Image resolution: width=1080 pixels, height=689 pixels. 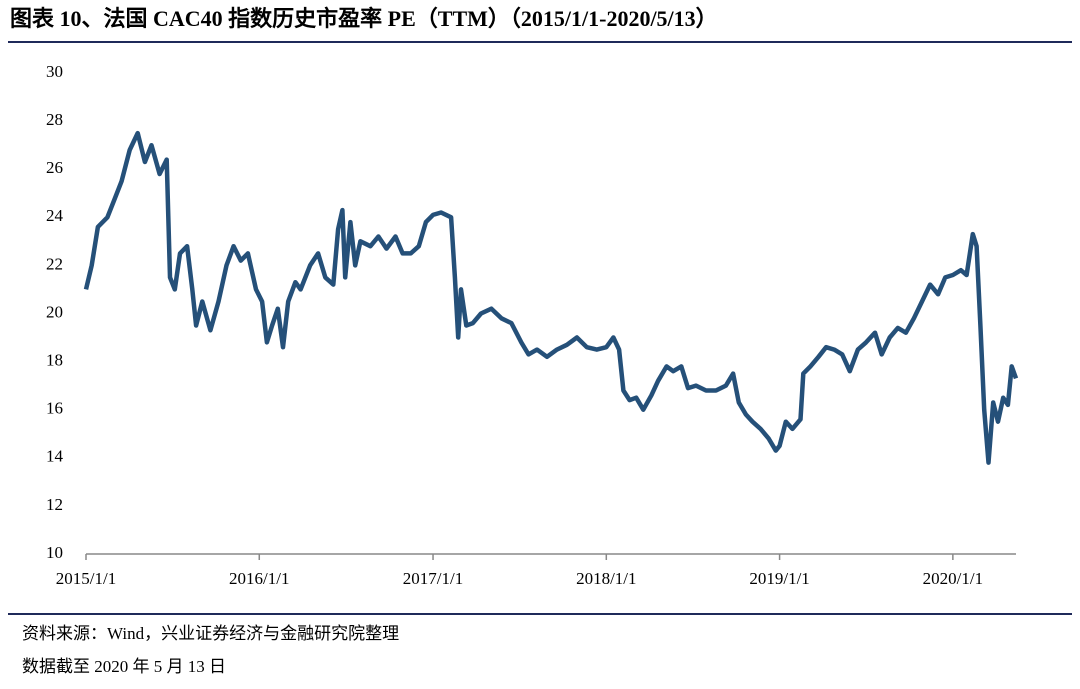 I want to click on y-tick-label: 26, so click(x=54, y=167).